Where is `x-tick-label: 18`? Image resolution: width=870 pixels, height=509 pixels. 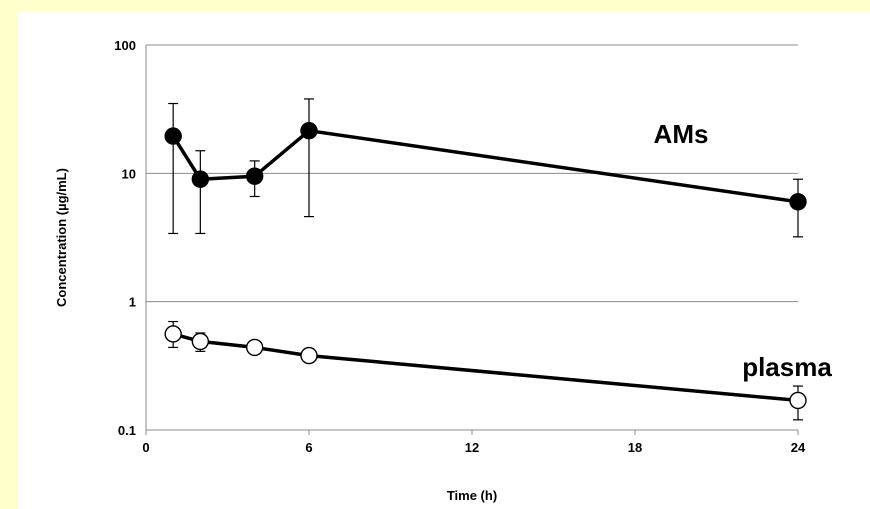
x-tick-label: 18 is located at coordinates (635, 447).